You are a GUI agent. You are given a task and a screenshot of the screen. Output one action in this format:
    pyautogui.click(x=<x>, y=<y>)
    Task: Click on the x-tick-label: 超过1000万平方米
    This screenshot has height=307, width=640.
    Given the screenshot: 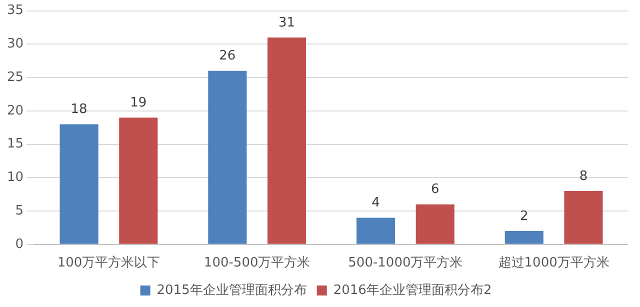 What is the action you would take?
    pyautogui.click(x=554, y=262)
    